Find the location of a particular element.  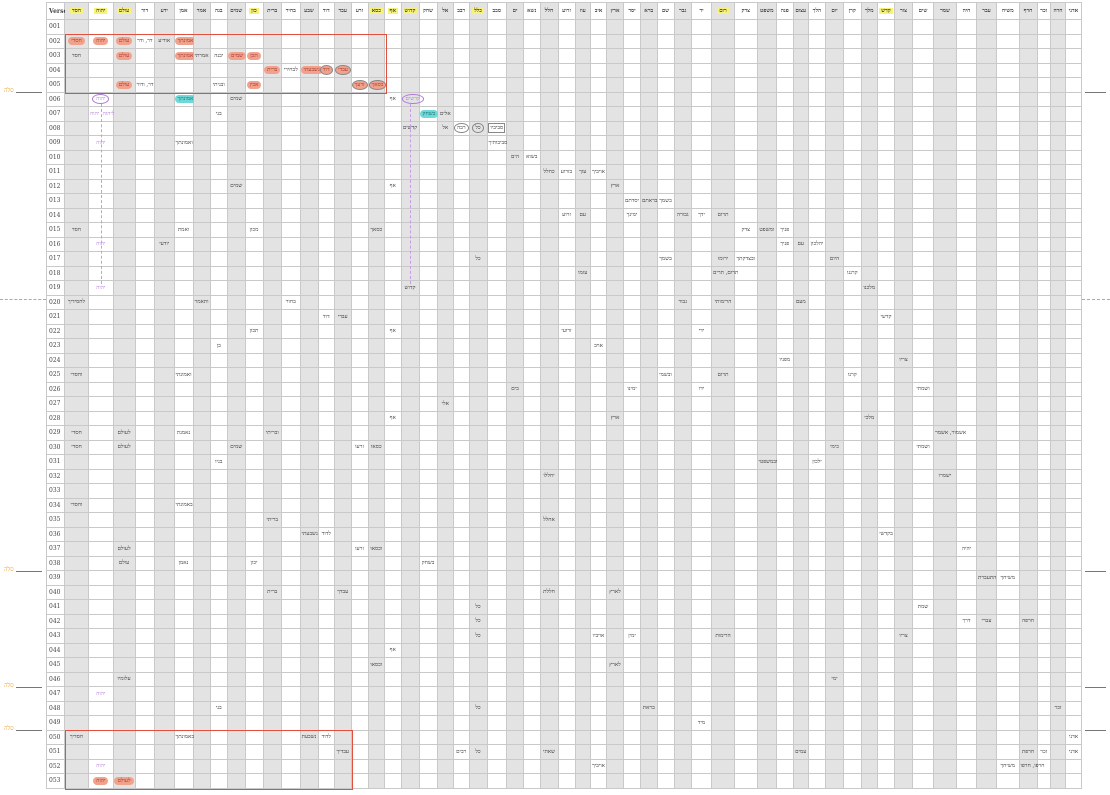

word-token: בני is located at coordinates (218, 708).